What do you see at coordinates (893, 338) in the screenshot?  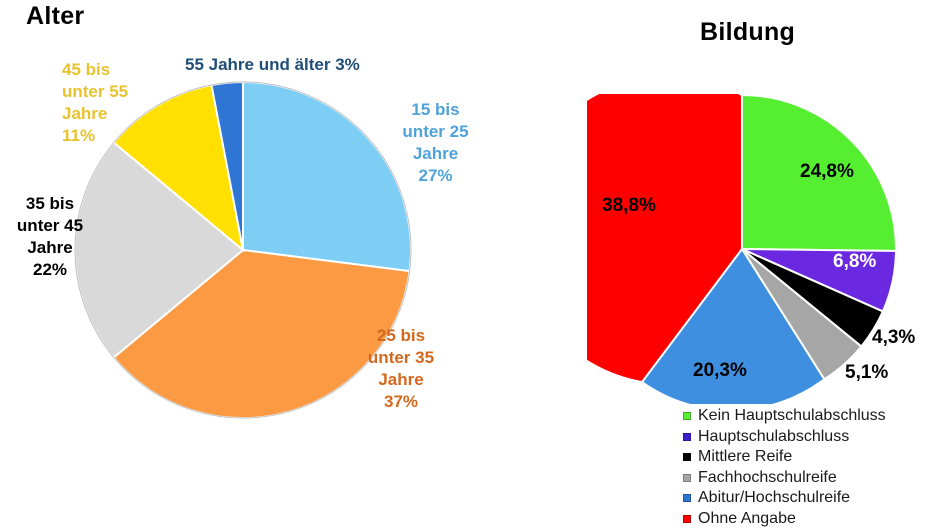 I see `bildung-label-mittlere-reife: 4,3%` at bounding box center [893, 338].